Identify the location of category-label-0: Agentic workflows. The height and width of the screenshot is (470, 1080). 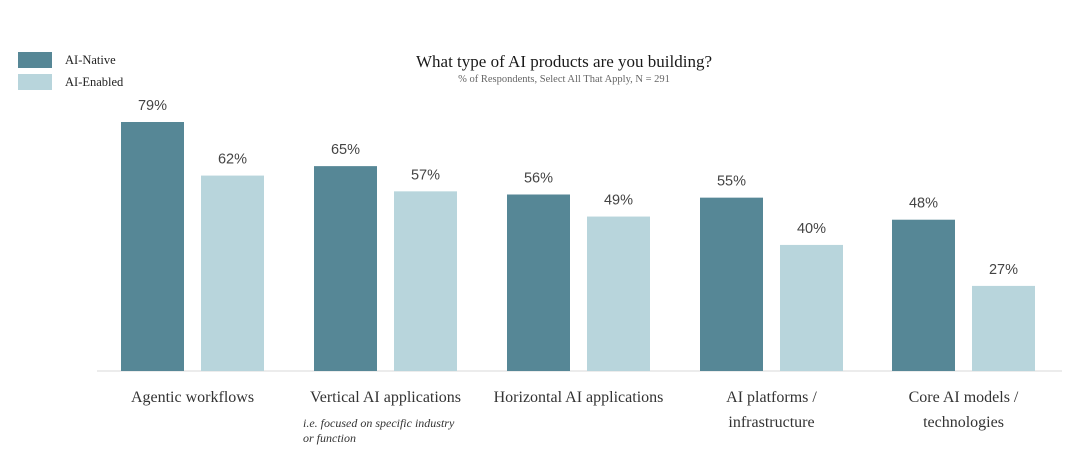
(192, 397).